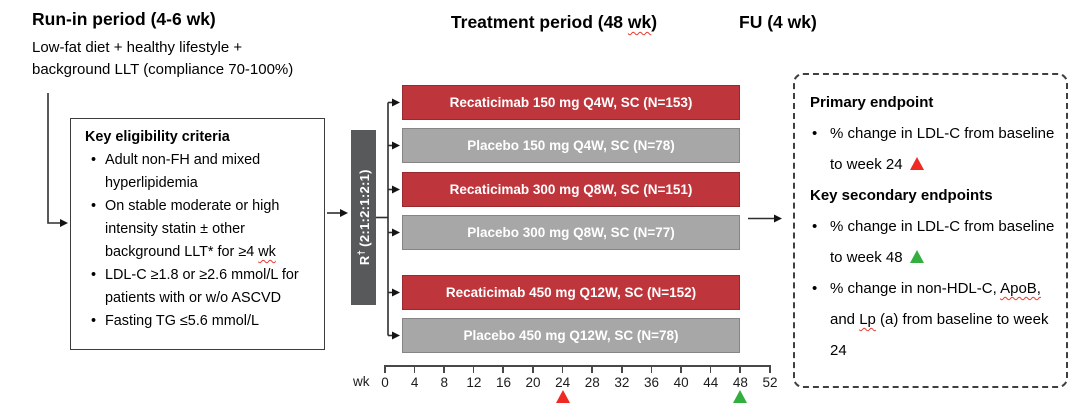 This screenshot has height=413, width=1080. I want to click on treatment-title-text: Treatment period (48, so click(539, 22).